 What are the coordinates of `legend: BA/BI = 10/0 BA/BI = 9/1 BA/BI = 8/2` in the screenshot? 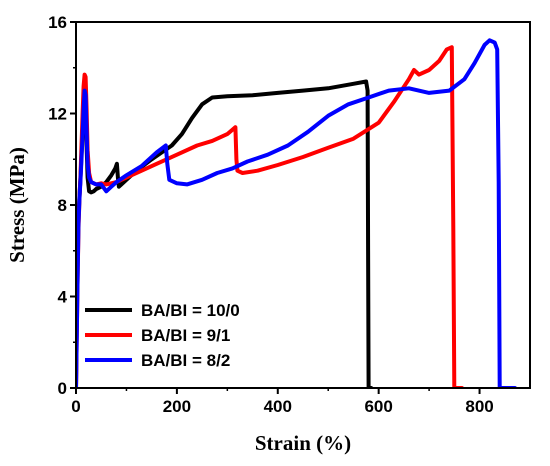 It's located at (162, 335).